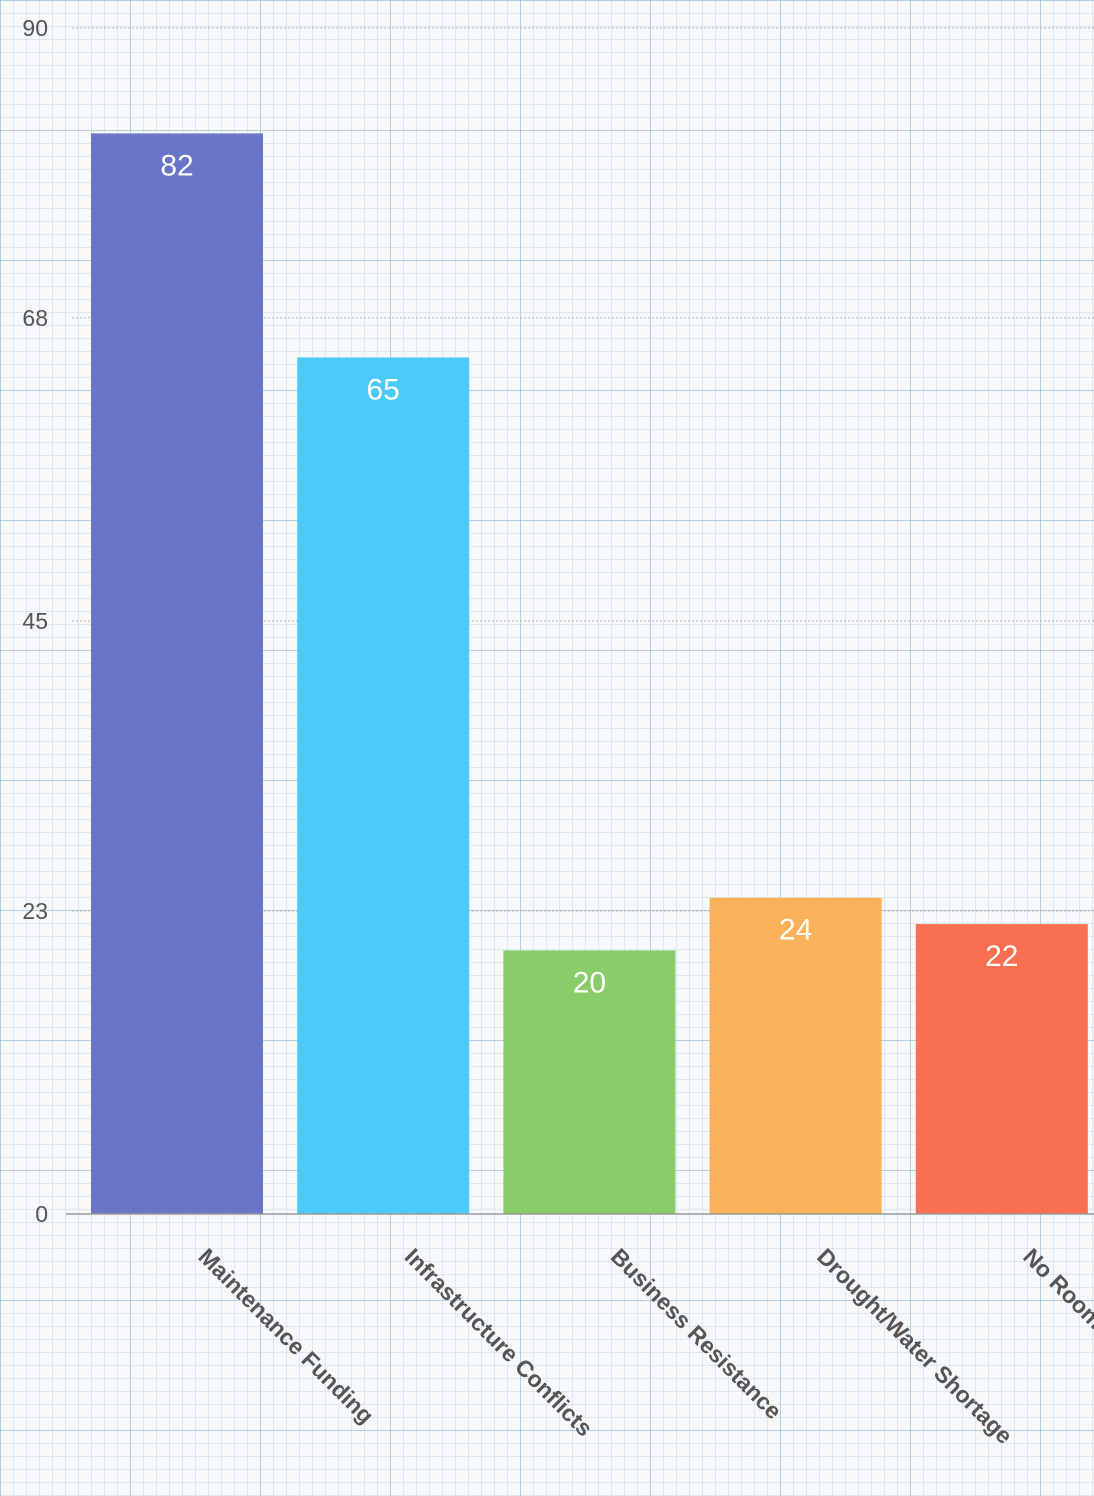  What do you see at coordinates (41, 1214) in the screenshot?
I see `y-tick-label: 0` at bounding box center [41, 1214].